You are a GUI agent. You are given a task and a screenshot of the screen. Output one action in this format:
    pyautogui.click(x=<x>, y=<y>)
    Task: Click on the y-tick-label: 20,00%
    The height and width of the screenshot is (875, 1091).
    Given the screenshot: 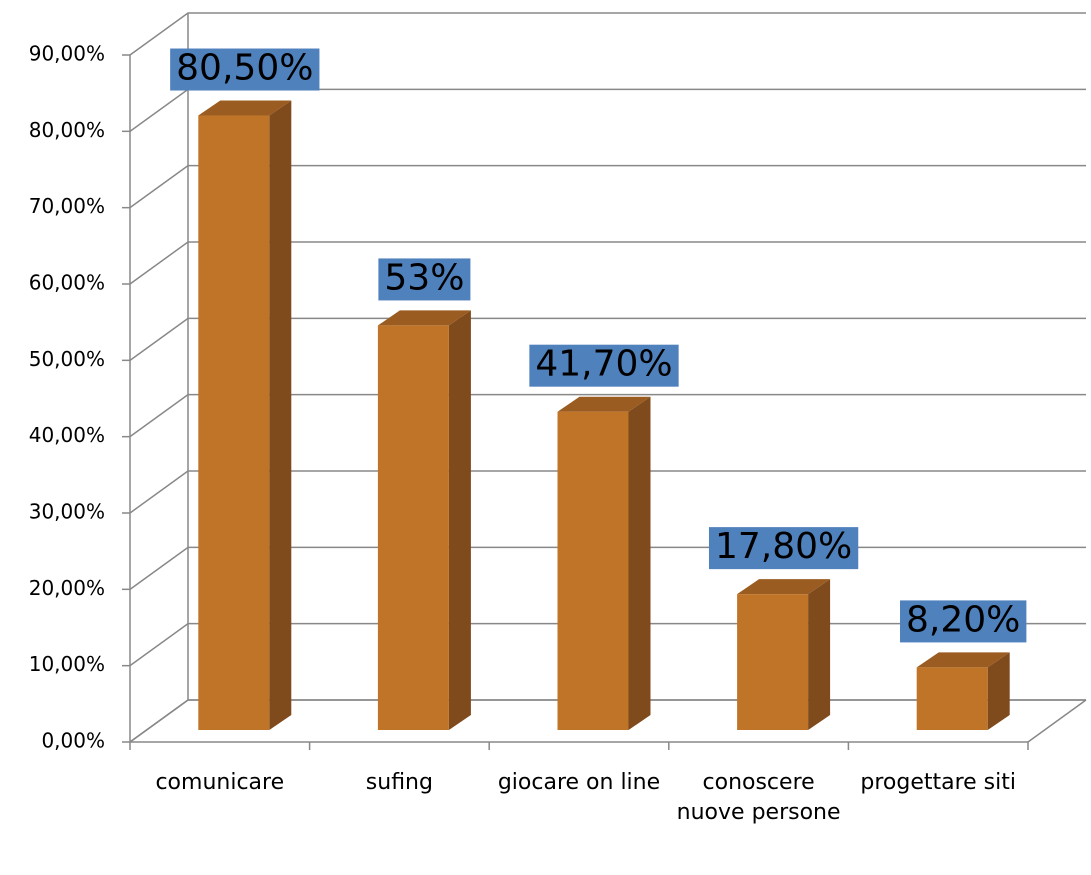 What is the action you would take?
    pyautogui.click(x=67, y=588)
    